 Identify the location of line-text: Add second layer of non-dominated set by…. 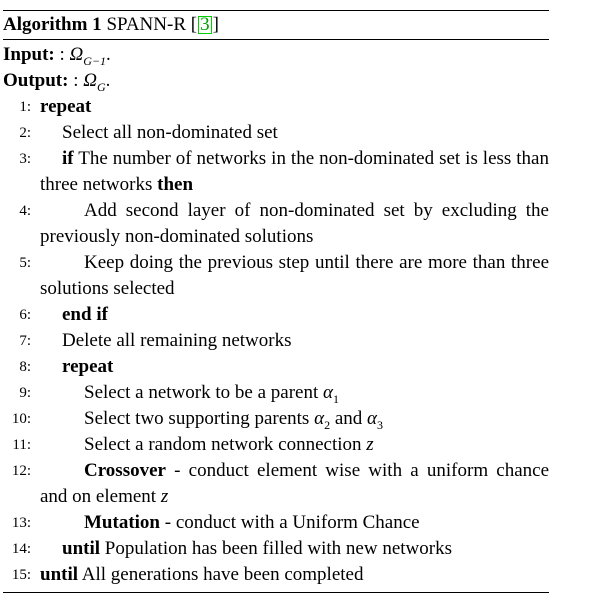
(294, 223).